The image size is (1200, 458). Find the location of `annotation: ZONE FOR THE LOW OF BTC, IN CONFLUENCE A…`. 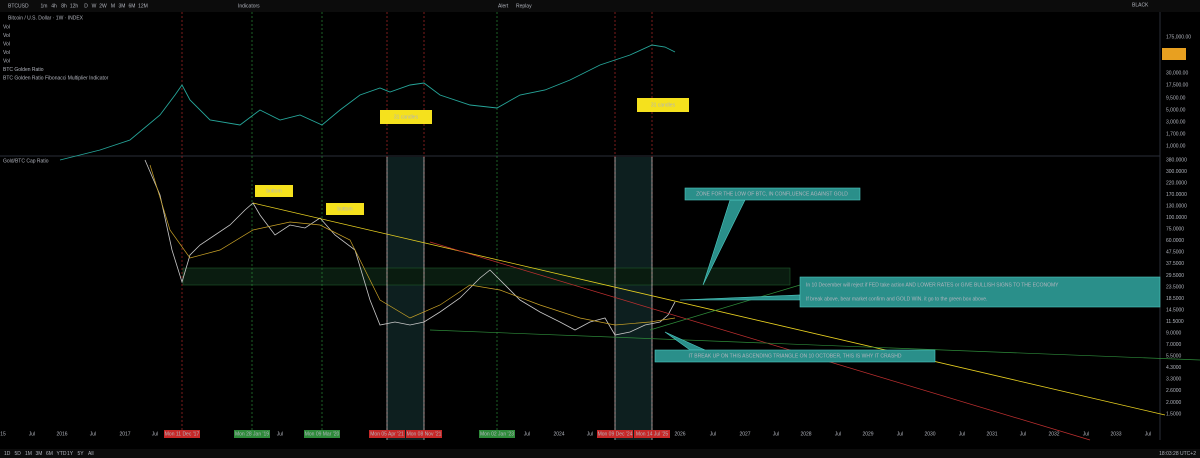

annotation: ZONE FOR THE LOW OF BTC, IN CONFLUENCE A… is located at coordinates (772, 194).